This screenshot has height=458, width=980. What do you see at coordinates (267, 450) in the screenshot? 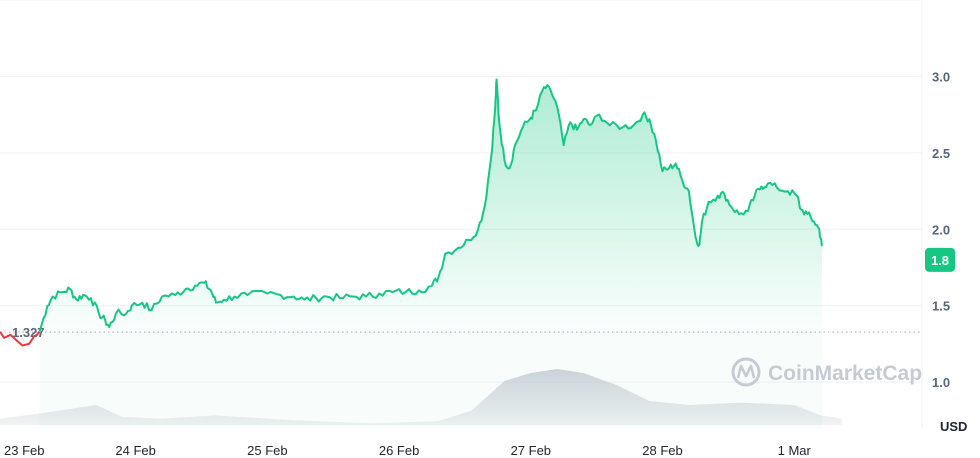
I see `x-tick-label: 25 Feb` at bounding box center [267, 450].